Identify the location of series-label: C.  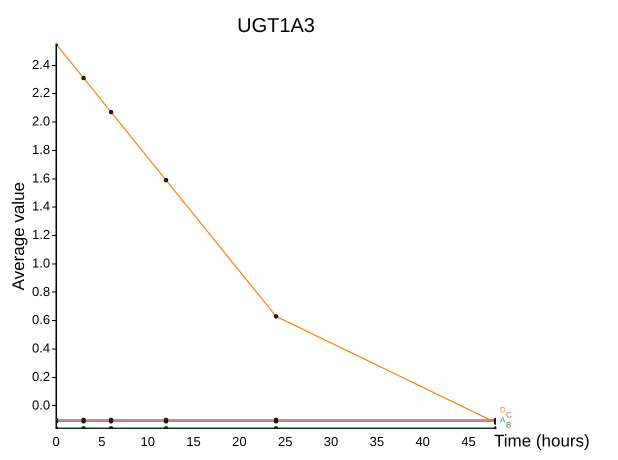
(509, 415).